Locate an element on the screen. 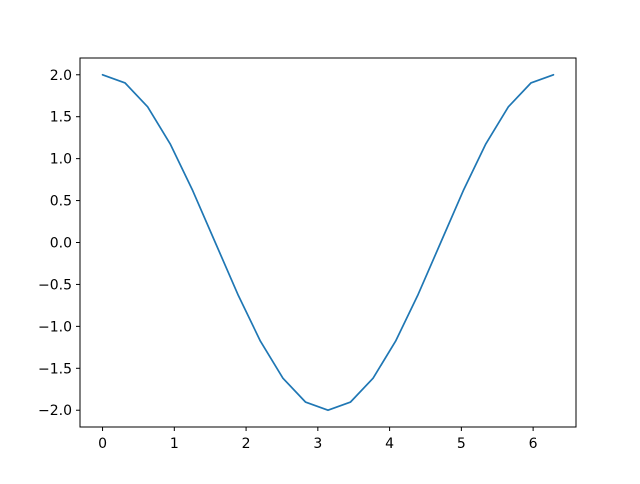  x-axis-tick-label: 0 is located at coordinates (102, 444).